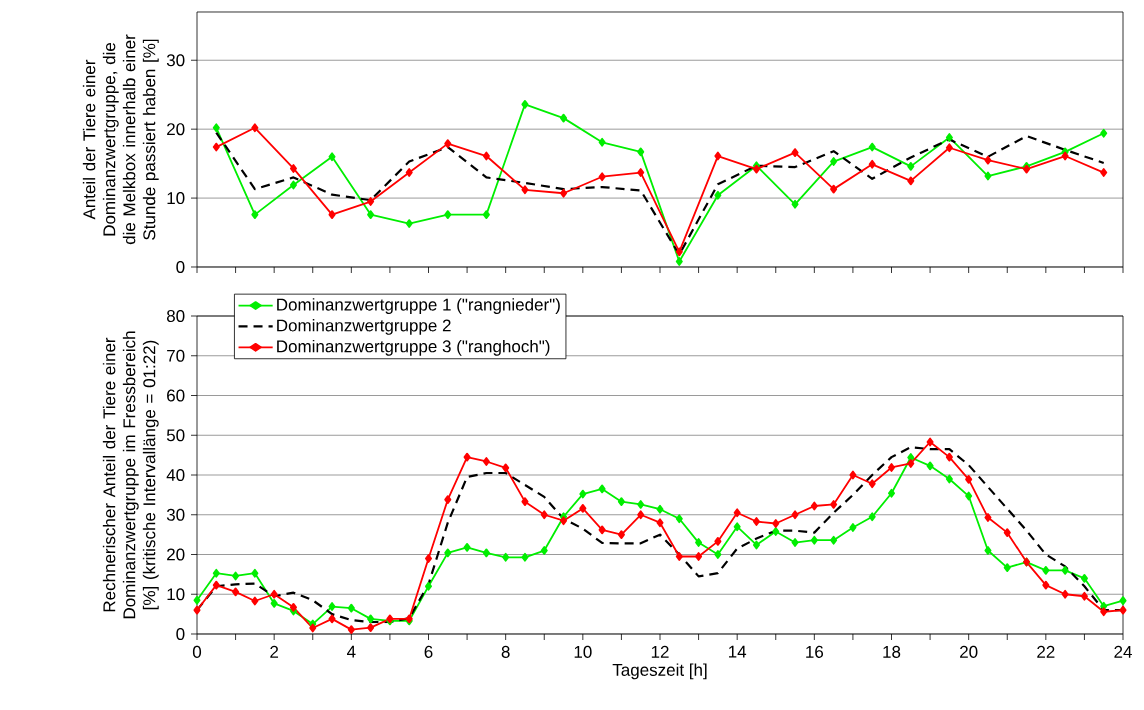 The image size is (1144, 710). What do you see at coordinates (175, 435) in the screenshot?
I see `y-tick-label: 50` at bounding box center [175, 435].